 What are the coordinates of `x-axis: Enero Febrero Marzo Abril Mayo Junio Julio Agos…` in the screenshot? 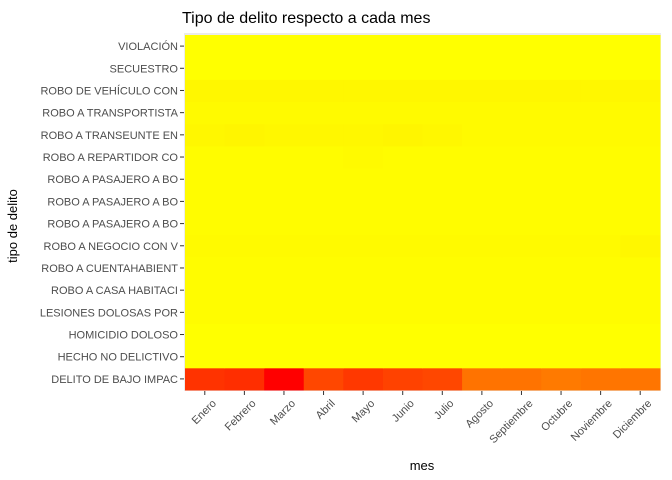 It's located at (422, 418).